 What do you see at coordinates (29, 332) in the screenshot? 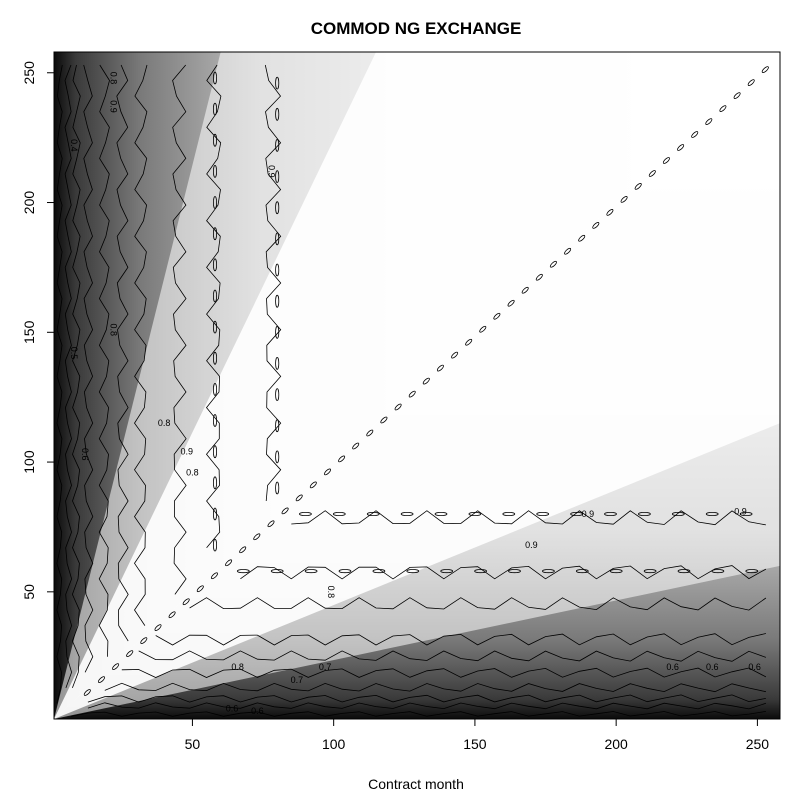
I see `y-tick-label: 150` at bounding box center [29, 332].